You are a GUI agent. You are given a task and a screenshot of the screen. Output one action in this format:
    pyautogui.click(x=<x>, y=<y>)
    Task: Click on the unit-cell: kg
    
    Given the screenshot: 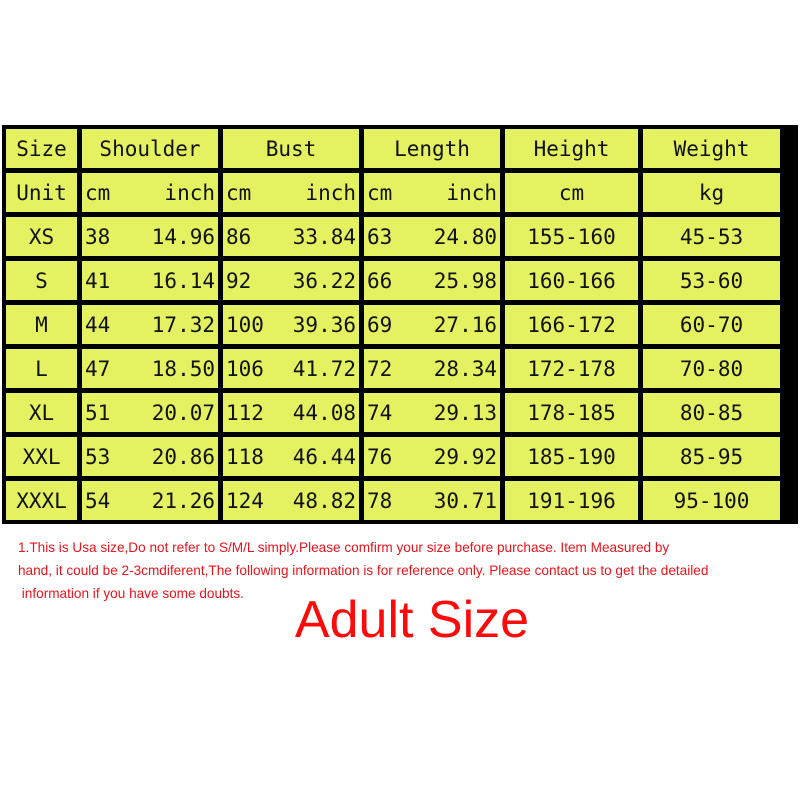 What is the action you would take?
    pyautogui.click(x=711, y=192)
    